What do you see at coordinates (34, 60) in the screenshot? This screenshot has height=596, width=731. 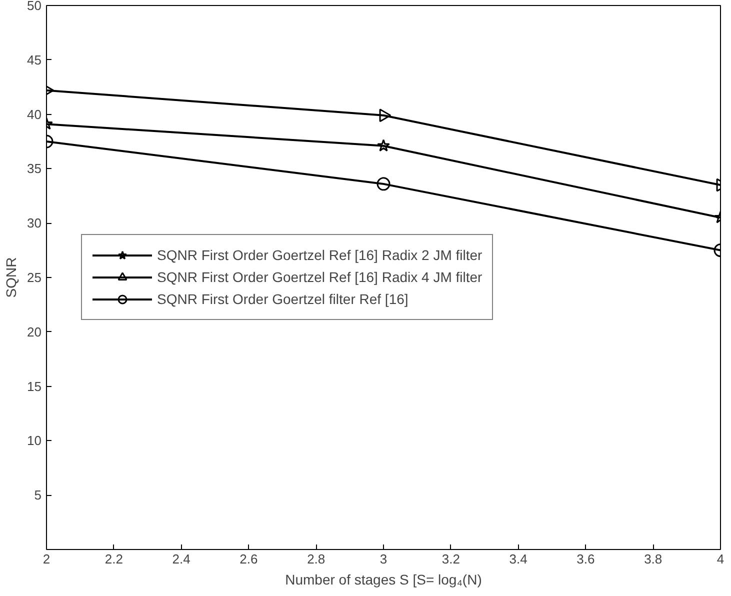 I see `y-tick-label: 45` at bounding box center [34, 60].